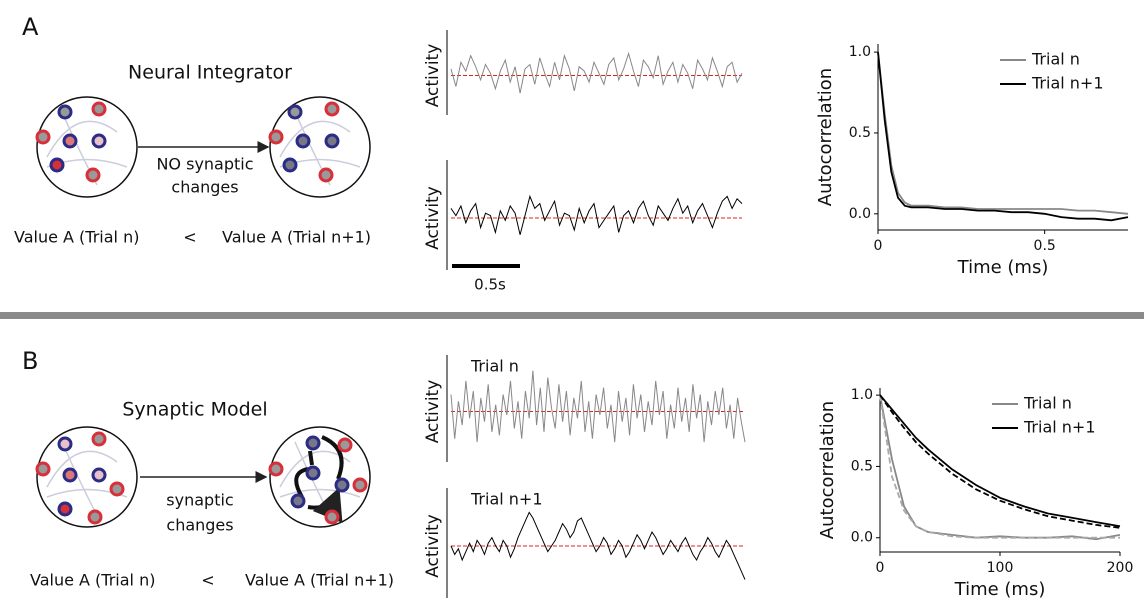  What do you see at coordinates (1120, 568) in the screenshot?
I see `x-tick-label: 200` at bounding box center [1120, 568].